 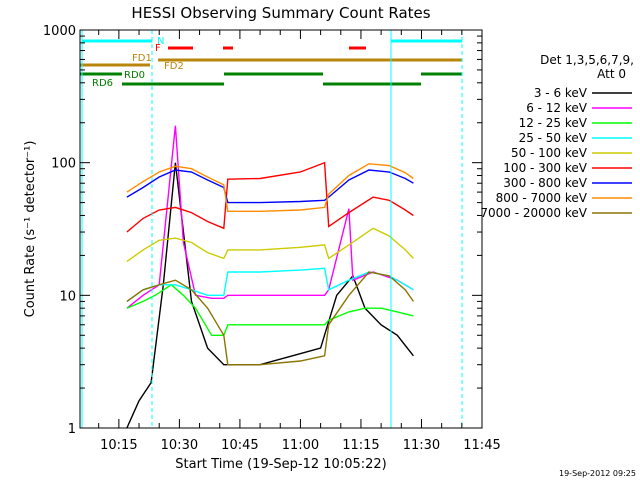 What do you see at coordinates (533, 213) in the screenshot?
I see `legend-label-9: 7000 - 20000 keV` at bounding box center [533, 213].